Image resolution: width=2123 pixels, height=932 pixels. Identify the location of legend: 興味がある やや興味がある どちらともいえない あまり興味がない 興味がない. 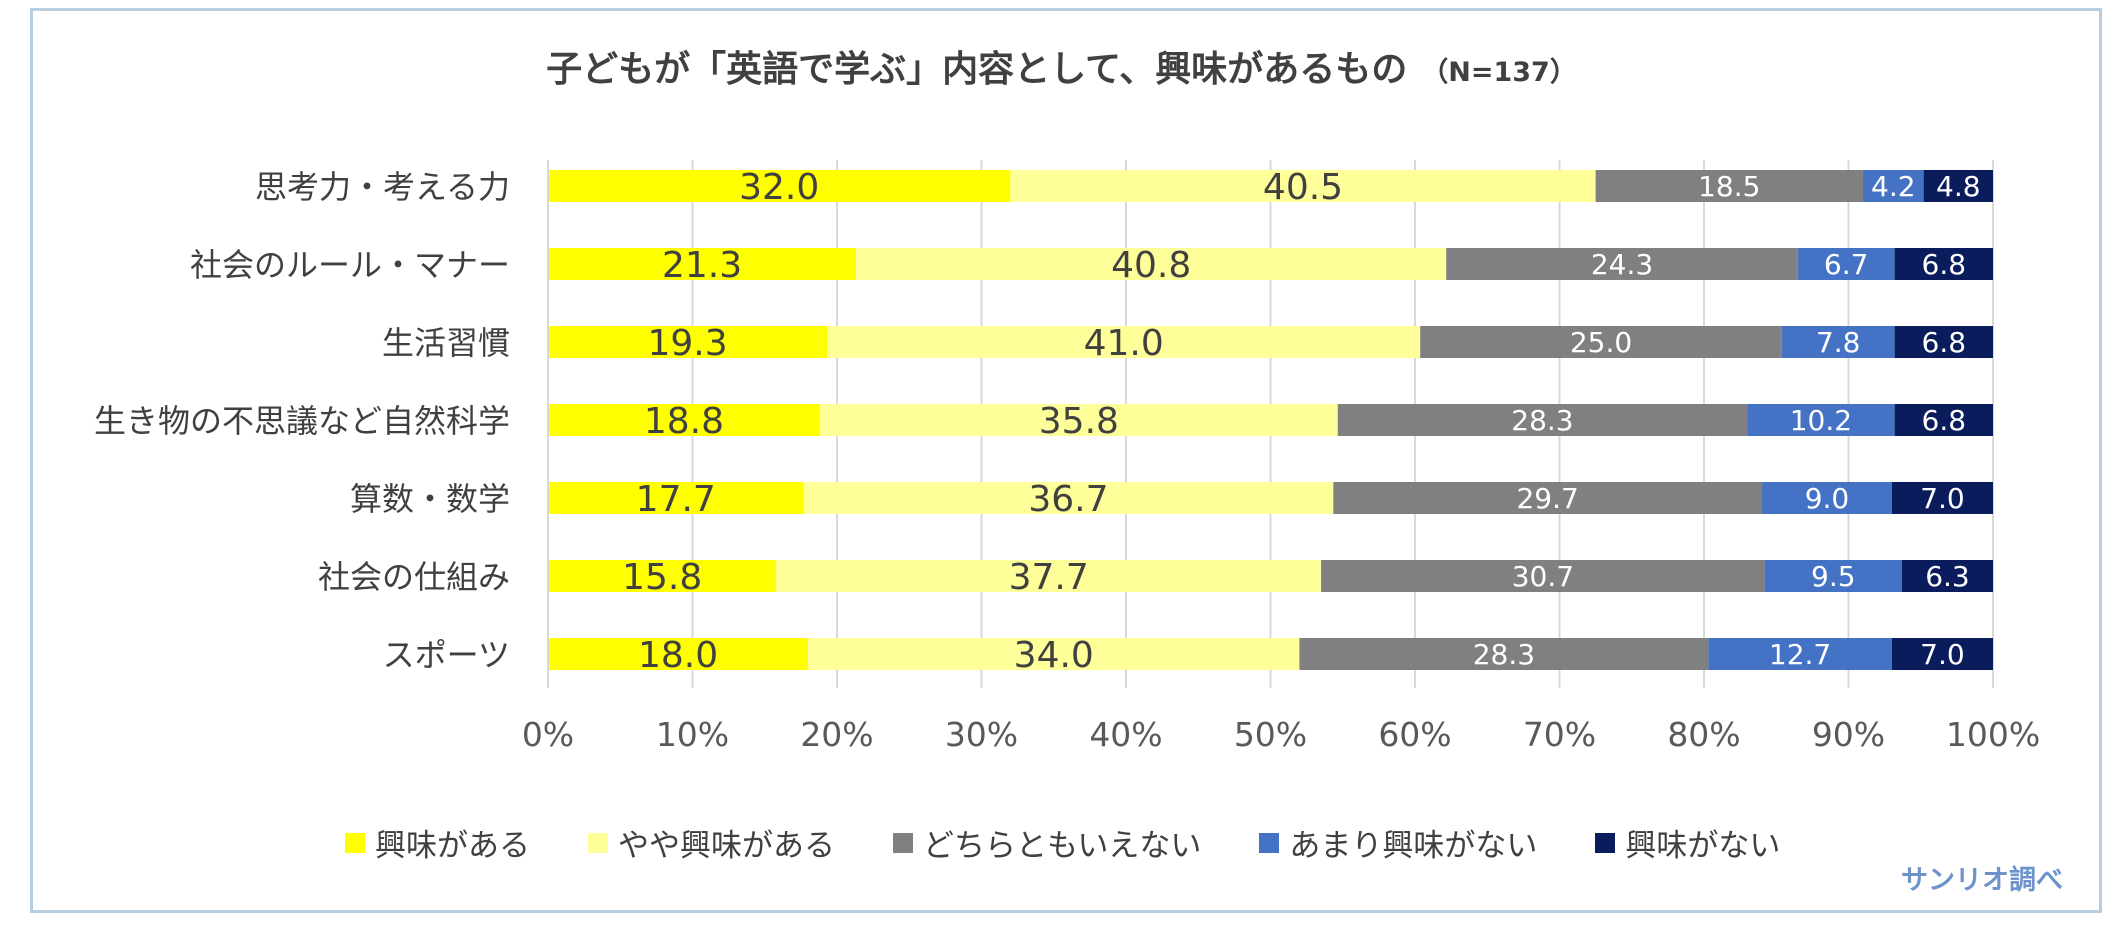
(1091, 842).